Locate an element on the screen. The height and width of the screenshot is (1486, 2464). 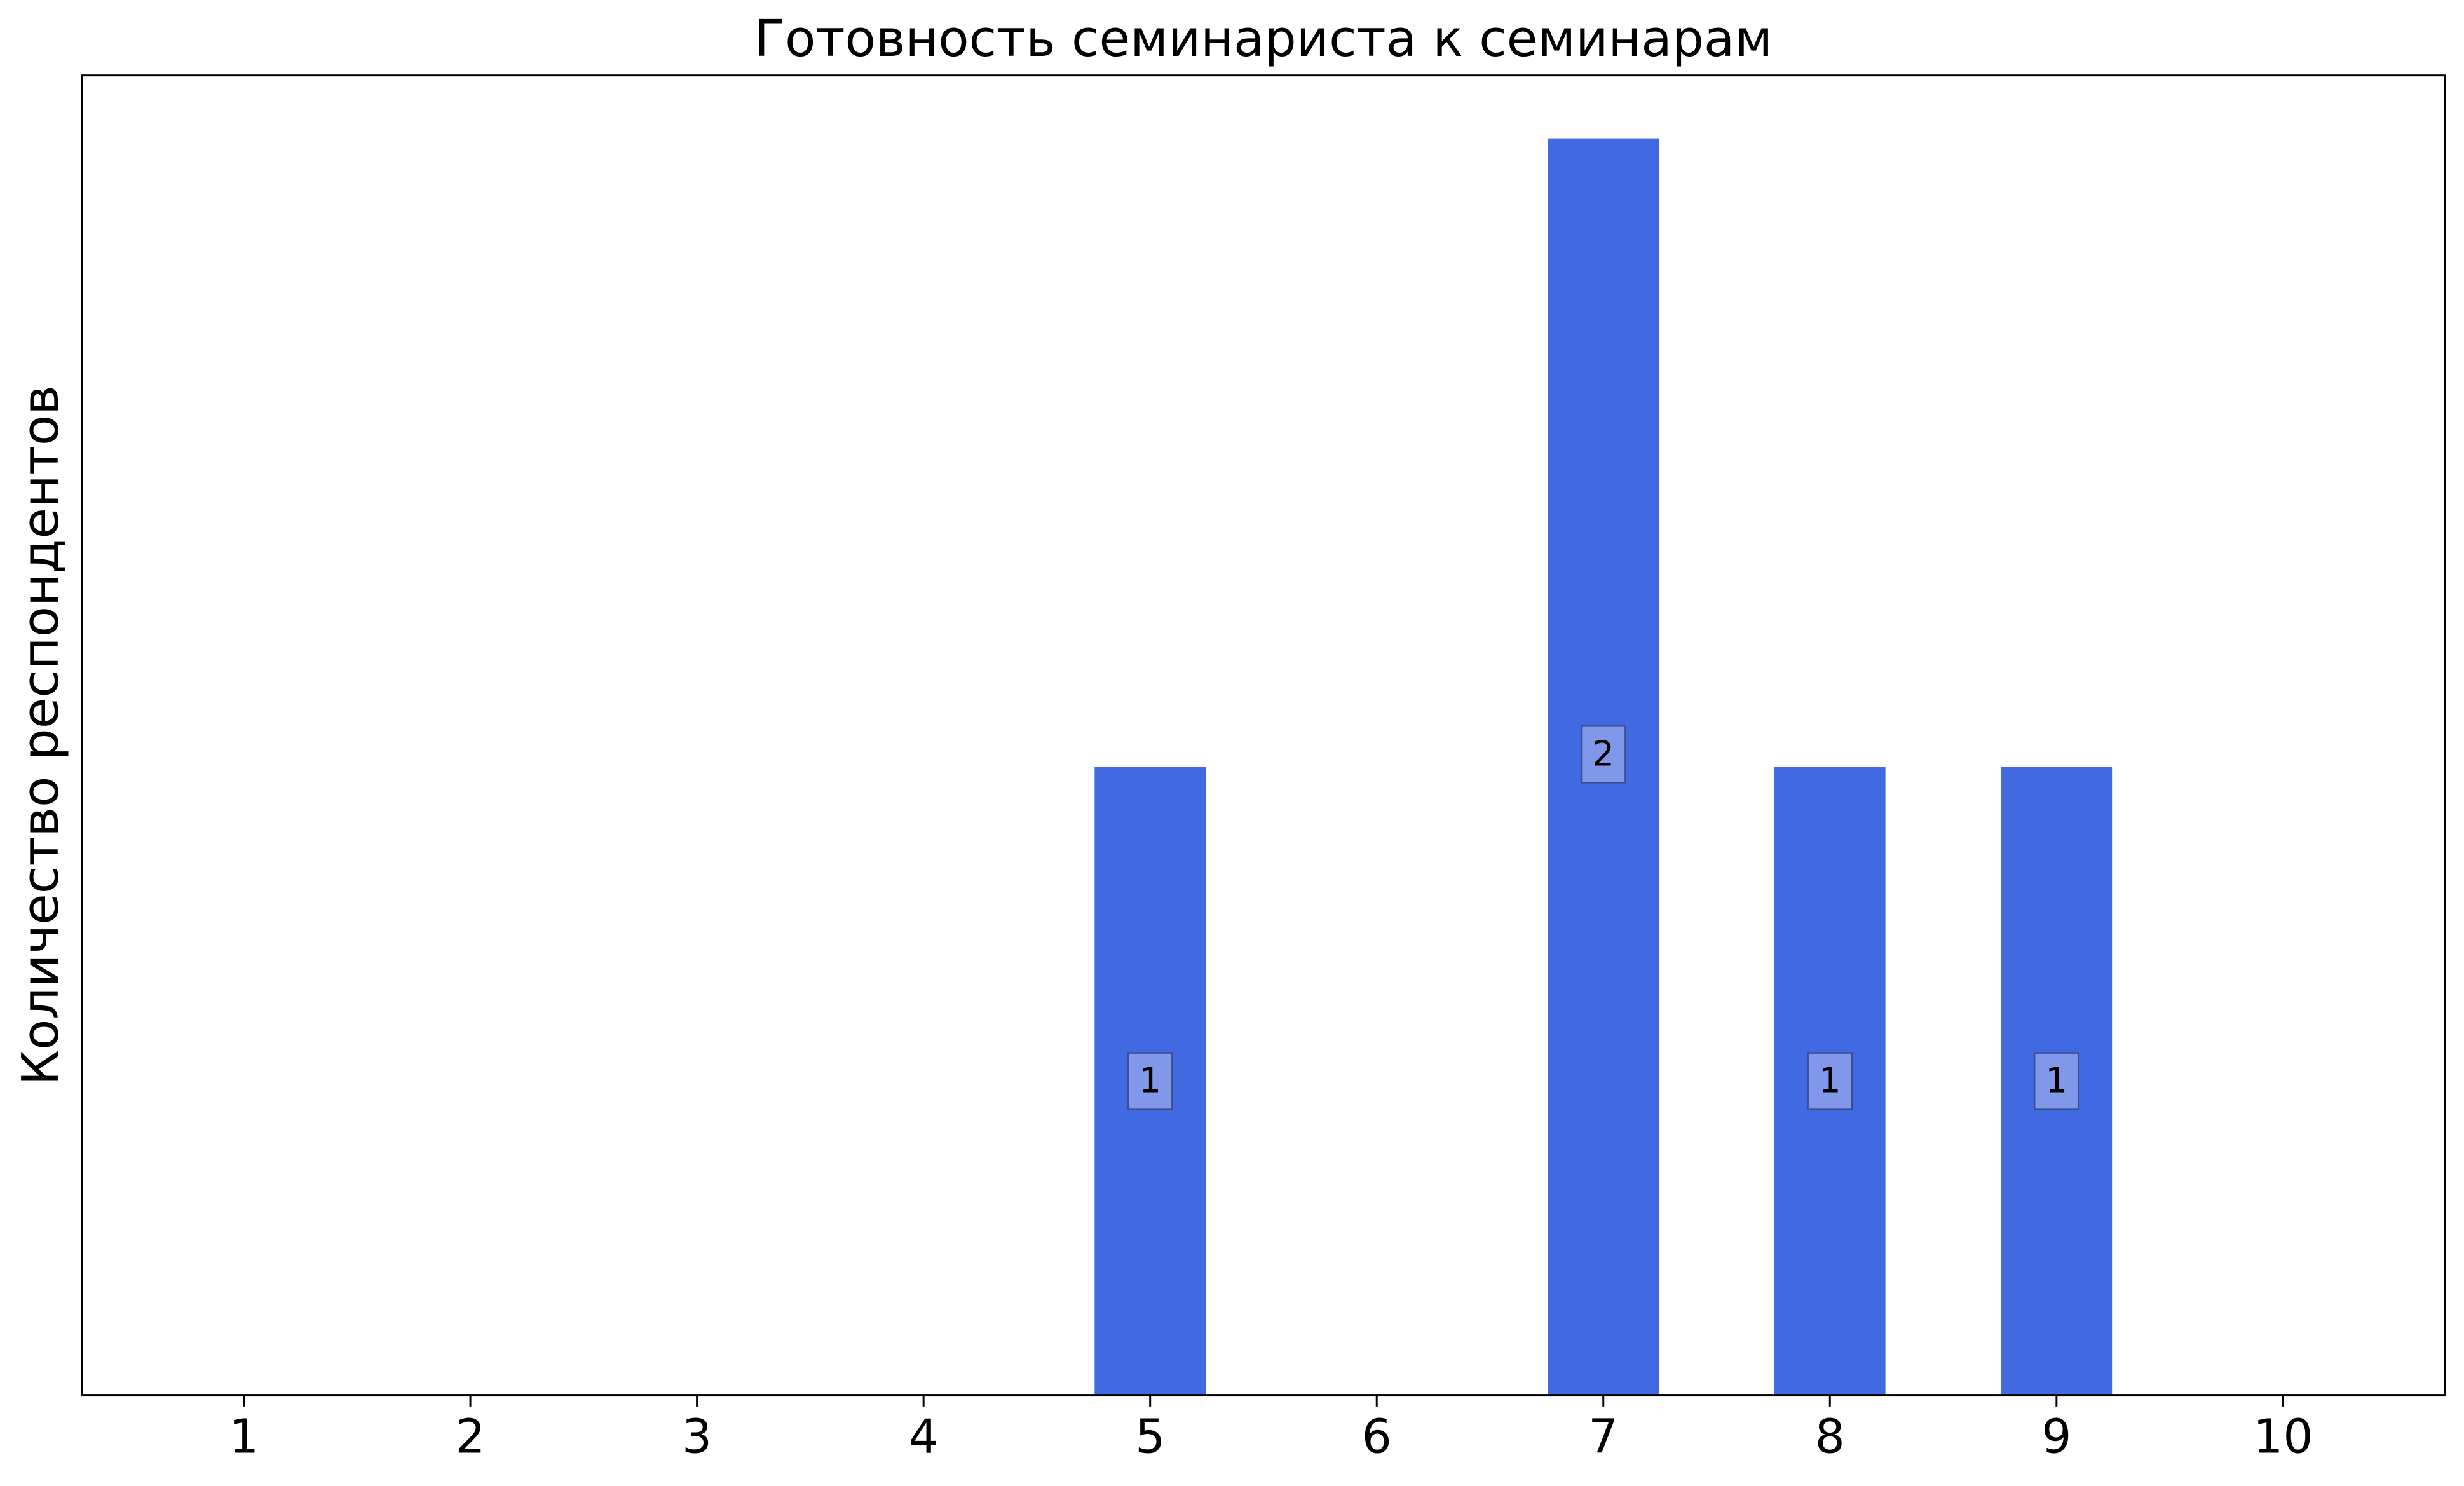
y-axis-label: Количество респондентов is located at coordinates (40, 735).